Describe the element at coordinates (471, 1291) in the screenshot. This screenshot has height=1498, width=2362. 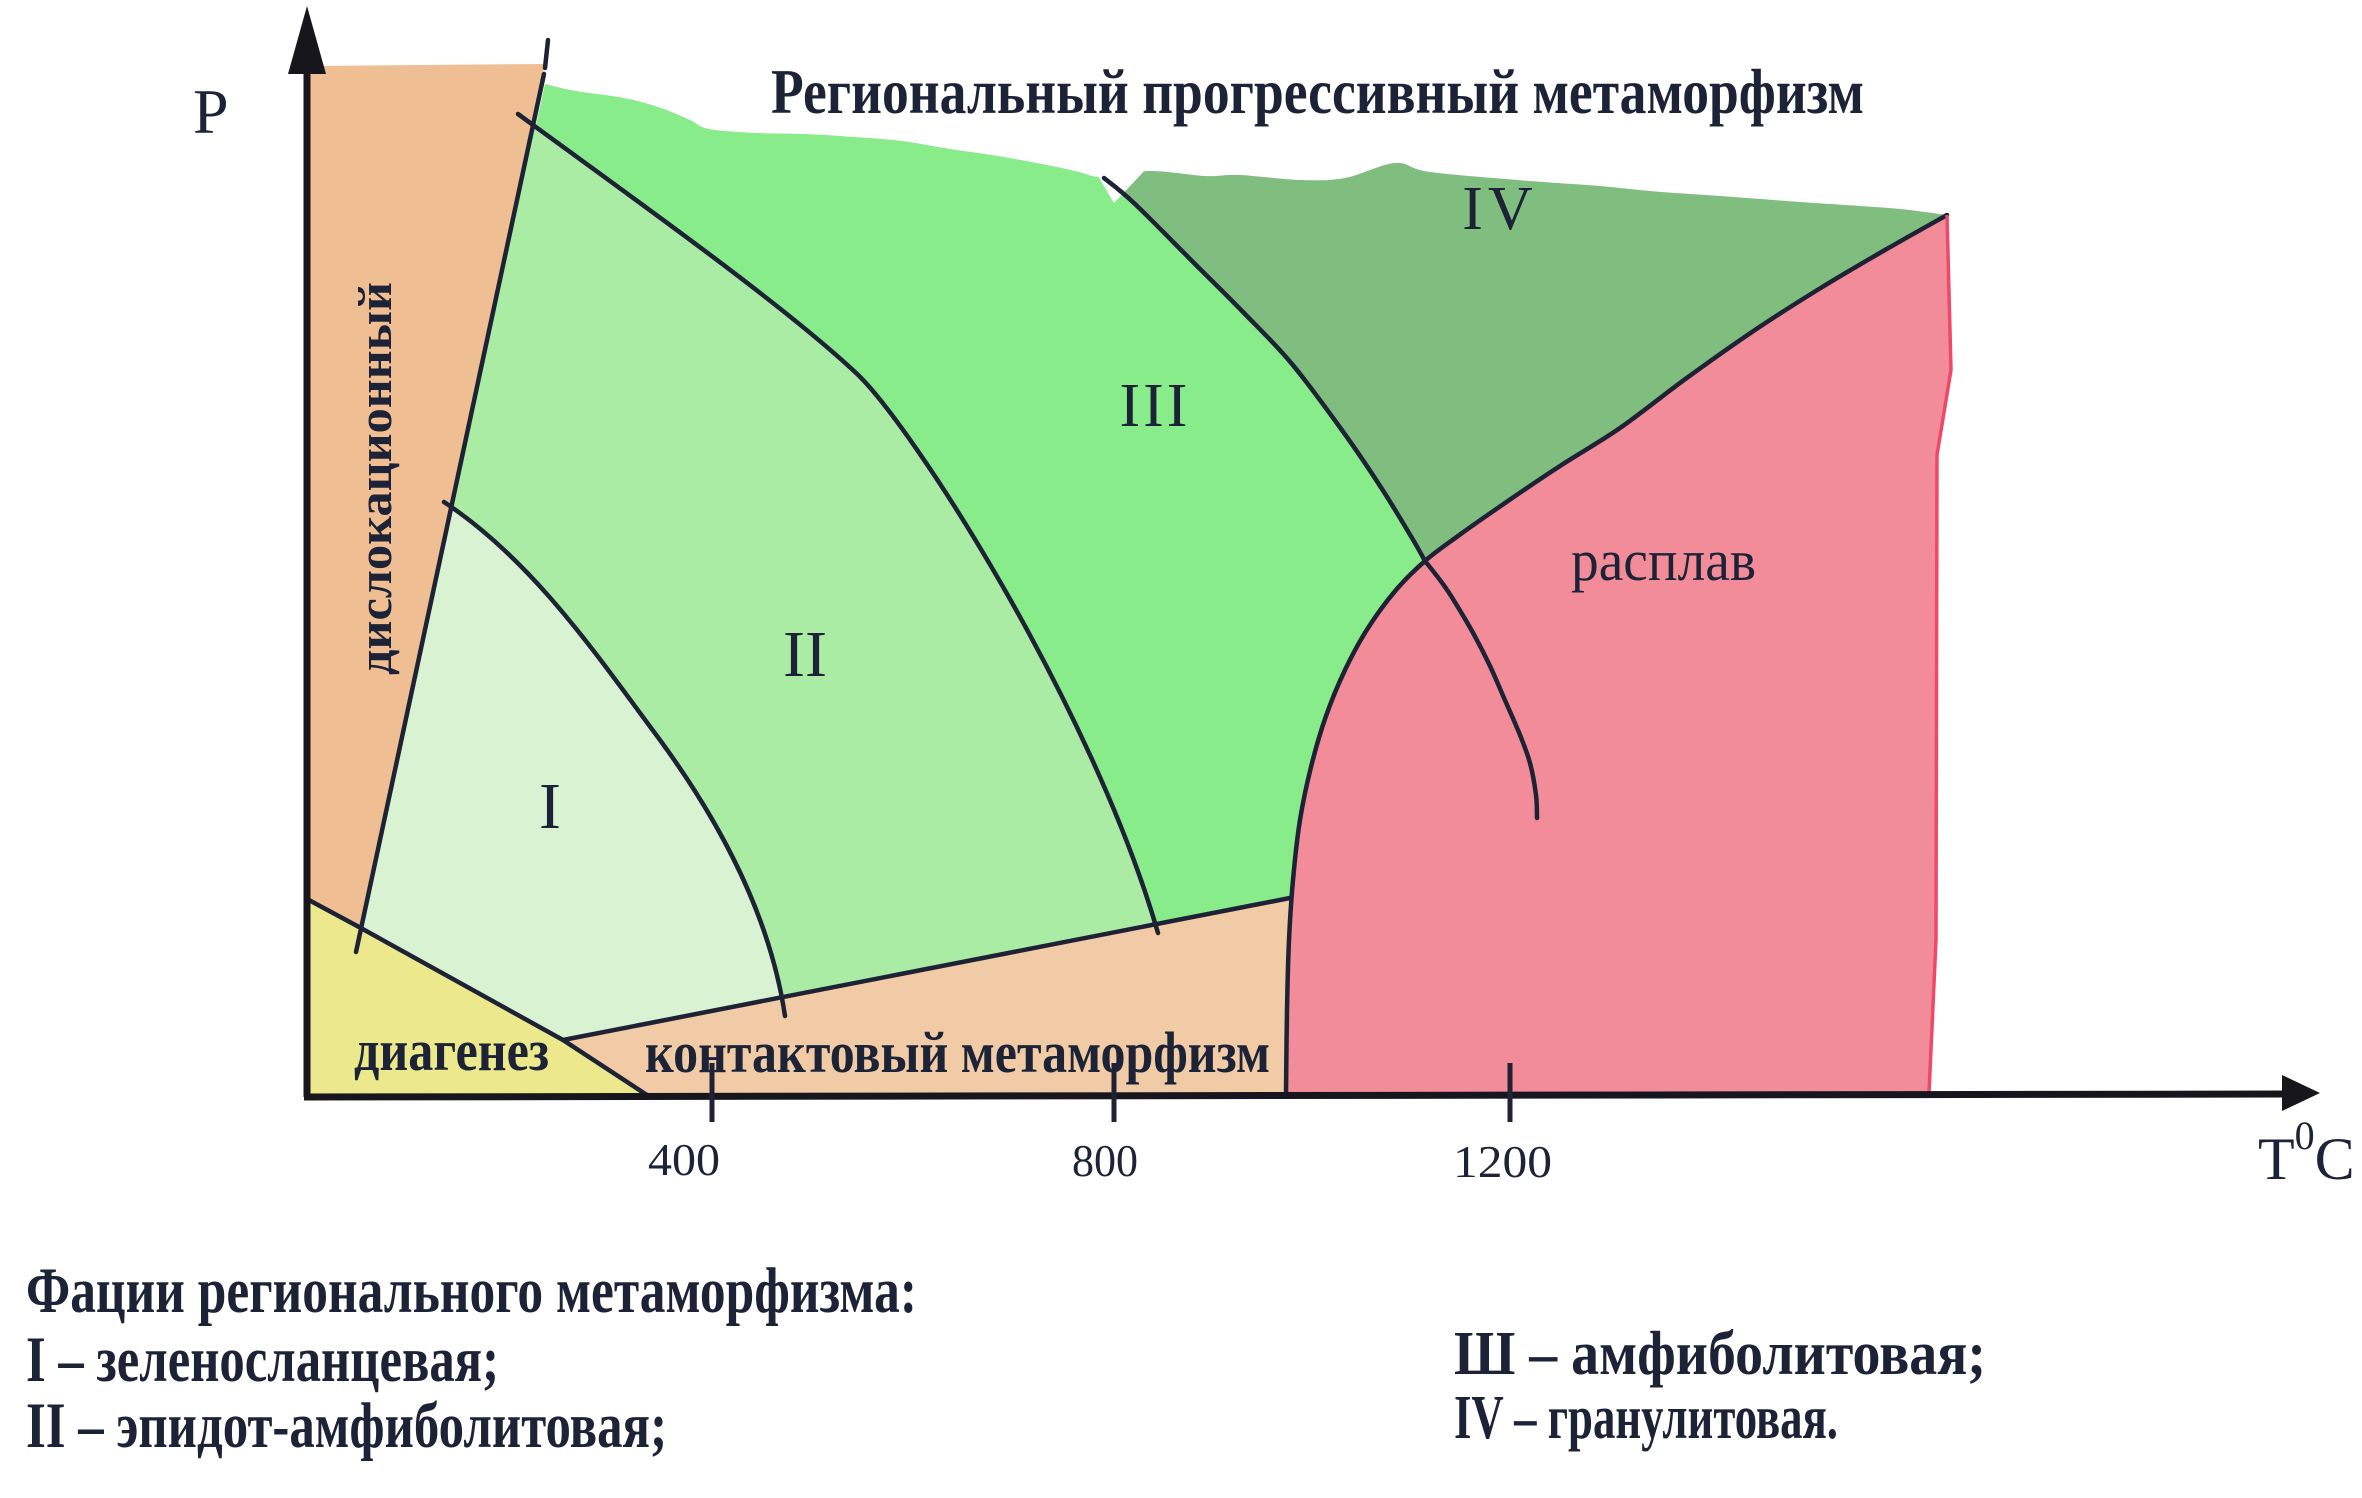
I see `svg-text:Фации регионального метаморфиз: Фации регионального метаморфизма:` at that location.